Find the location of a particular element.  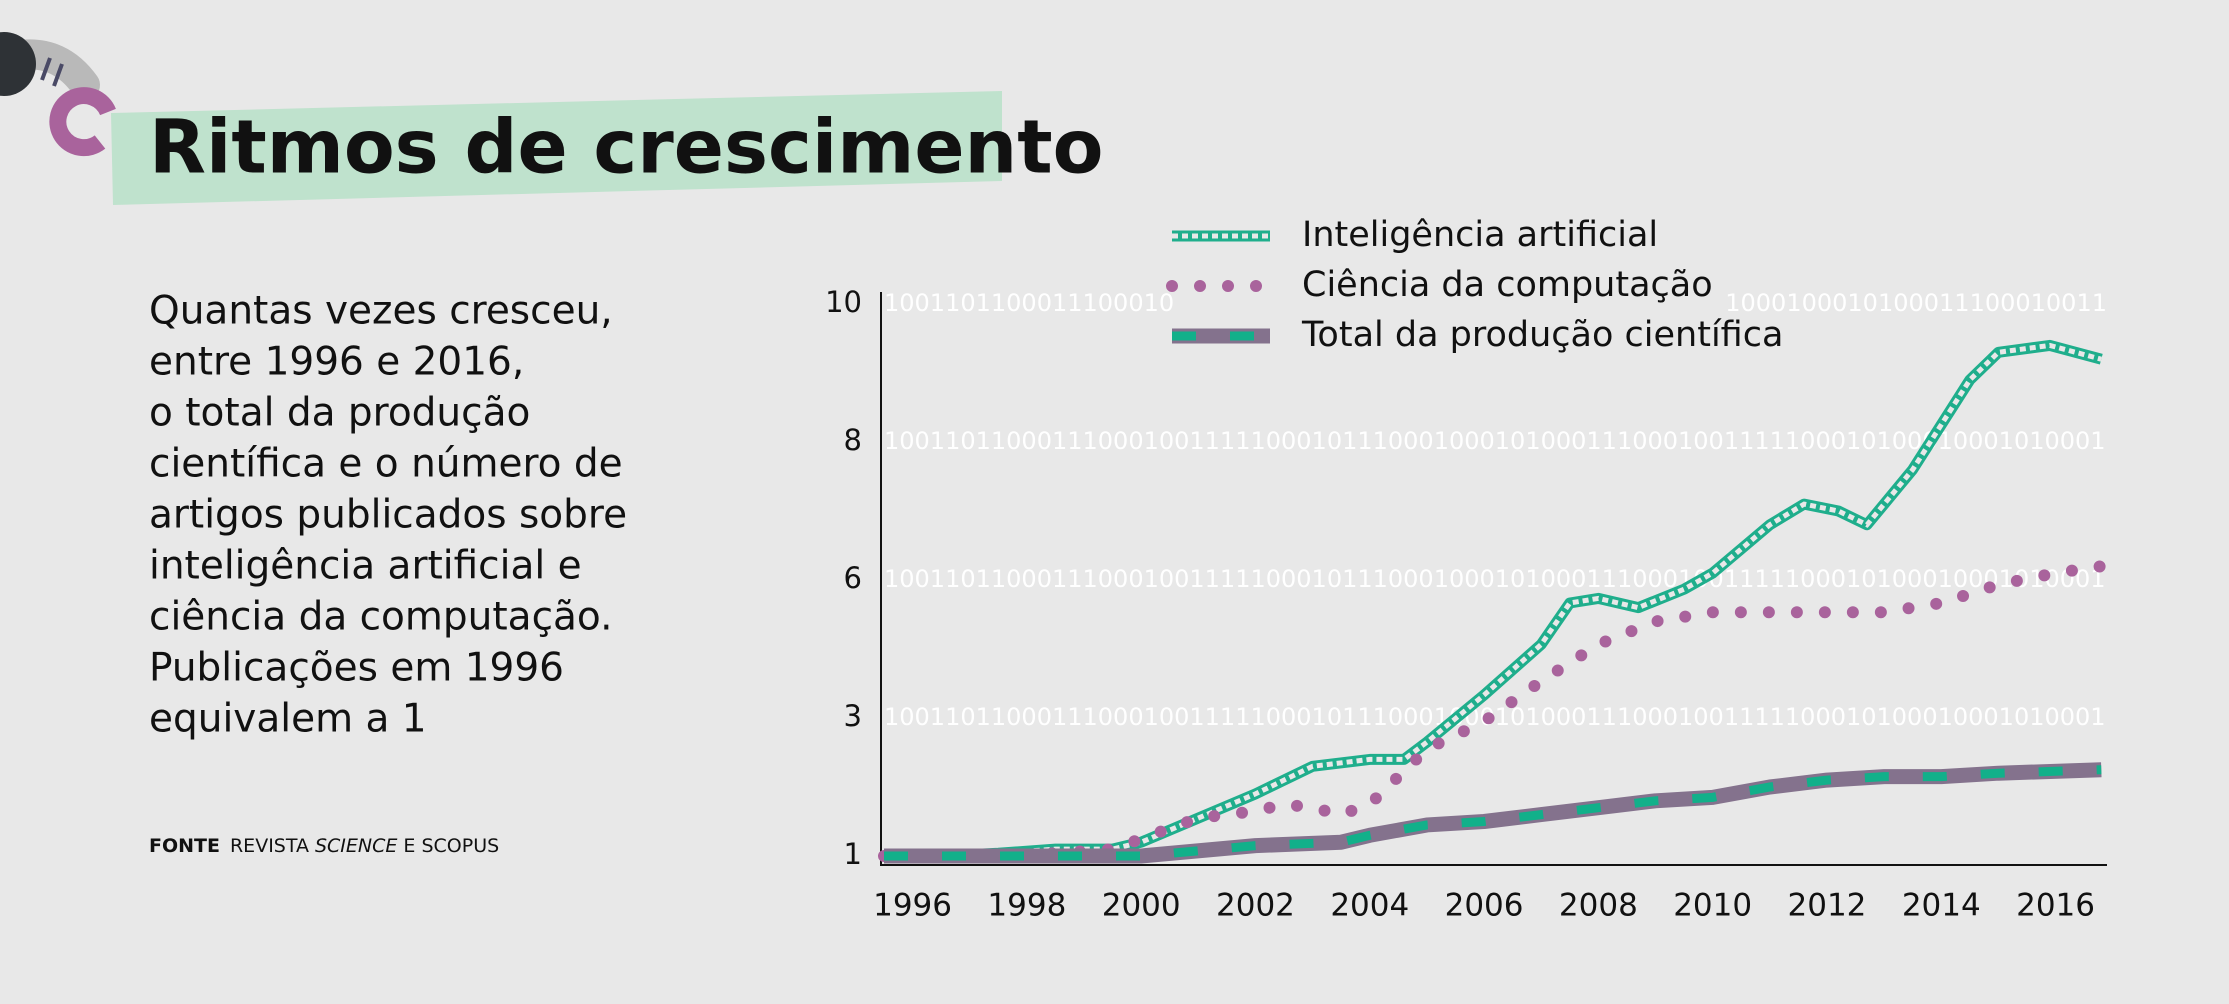

source: FONTE REVISTA SCIENCE E SCOPUS is located at coordinates (324, 846).